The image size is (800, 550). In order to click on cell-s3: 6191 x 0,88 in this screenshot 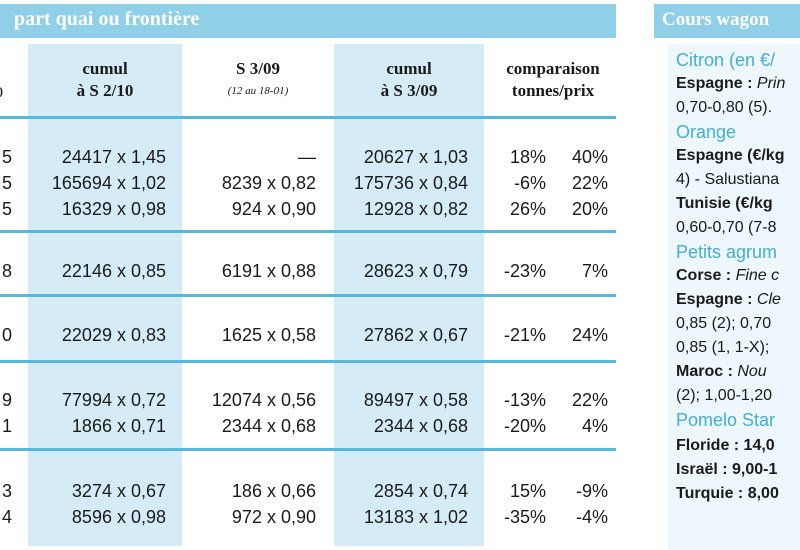, I will do `click(268, 271)`.